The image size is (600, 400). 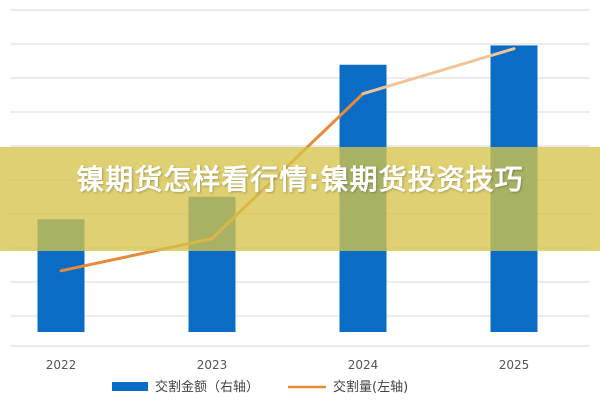 I want to click on x-tick-label: 2024, so click(x=363, y=365).